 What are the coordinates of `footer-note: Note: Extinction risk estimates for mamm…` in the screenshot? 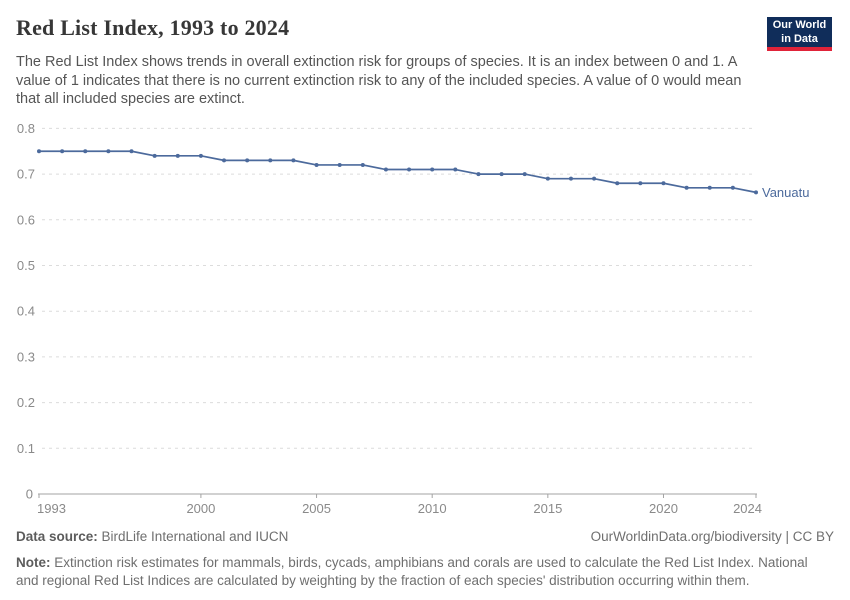 It's located at (416, 571).